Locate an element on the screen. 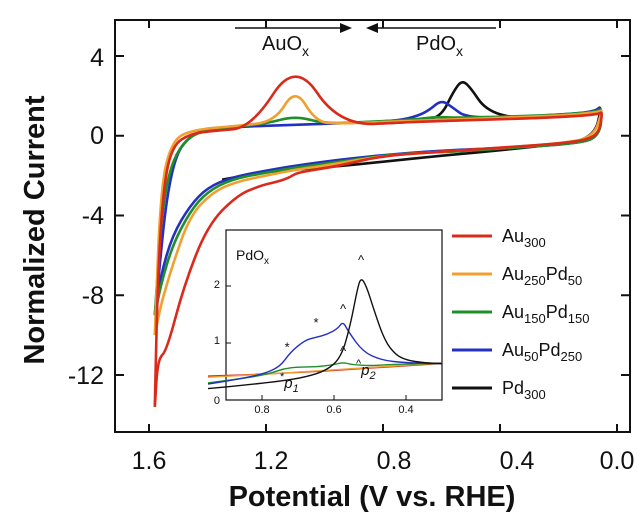  x-tick-label: 0.8 is located at coordinates (394, 461).